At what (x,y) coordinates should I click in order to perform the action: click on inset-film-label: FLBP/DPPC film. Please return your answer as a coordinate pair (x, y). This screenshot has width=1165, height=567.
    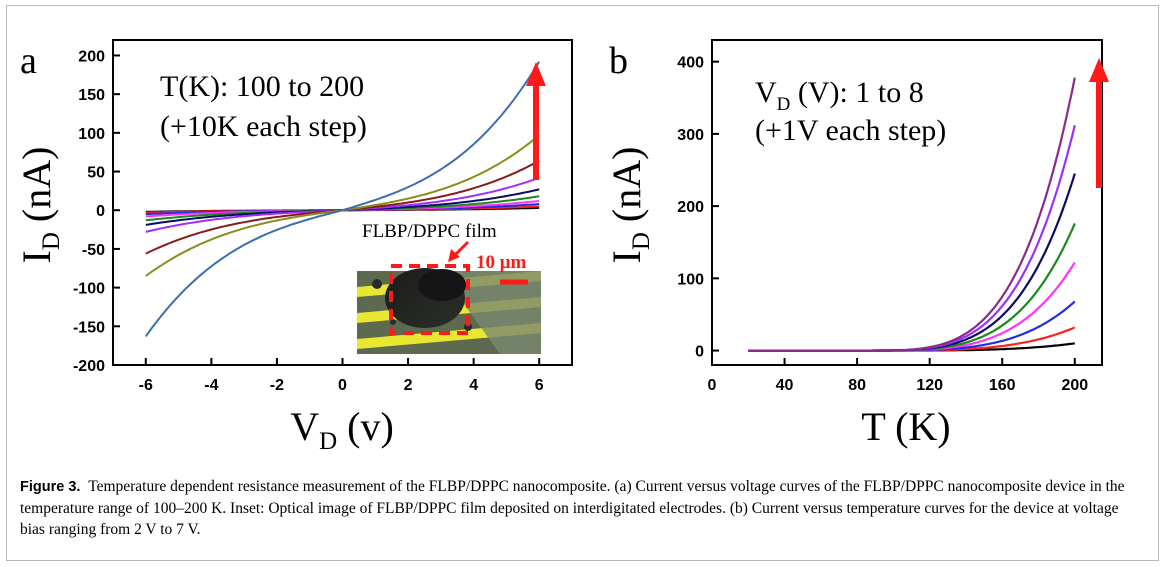
    Looking at the image, I should click on (429, 231).